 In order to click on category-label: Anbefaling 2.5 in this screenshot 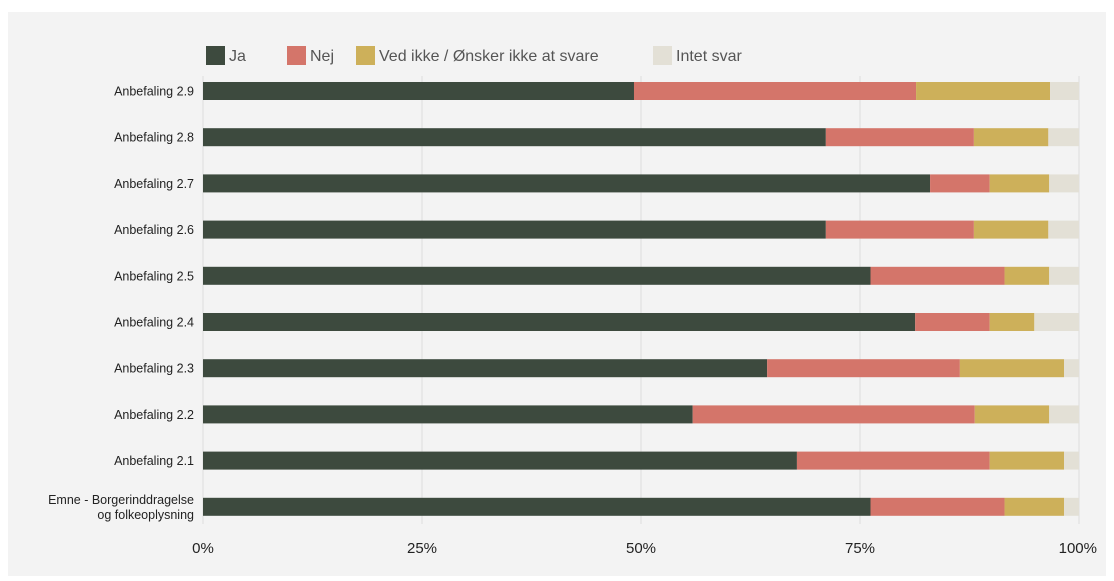, I will do `click(154, 276)`.